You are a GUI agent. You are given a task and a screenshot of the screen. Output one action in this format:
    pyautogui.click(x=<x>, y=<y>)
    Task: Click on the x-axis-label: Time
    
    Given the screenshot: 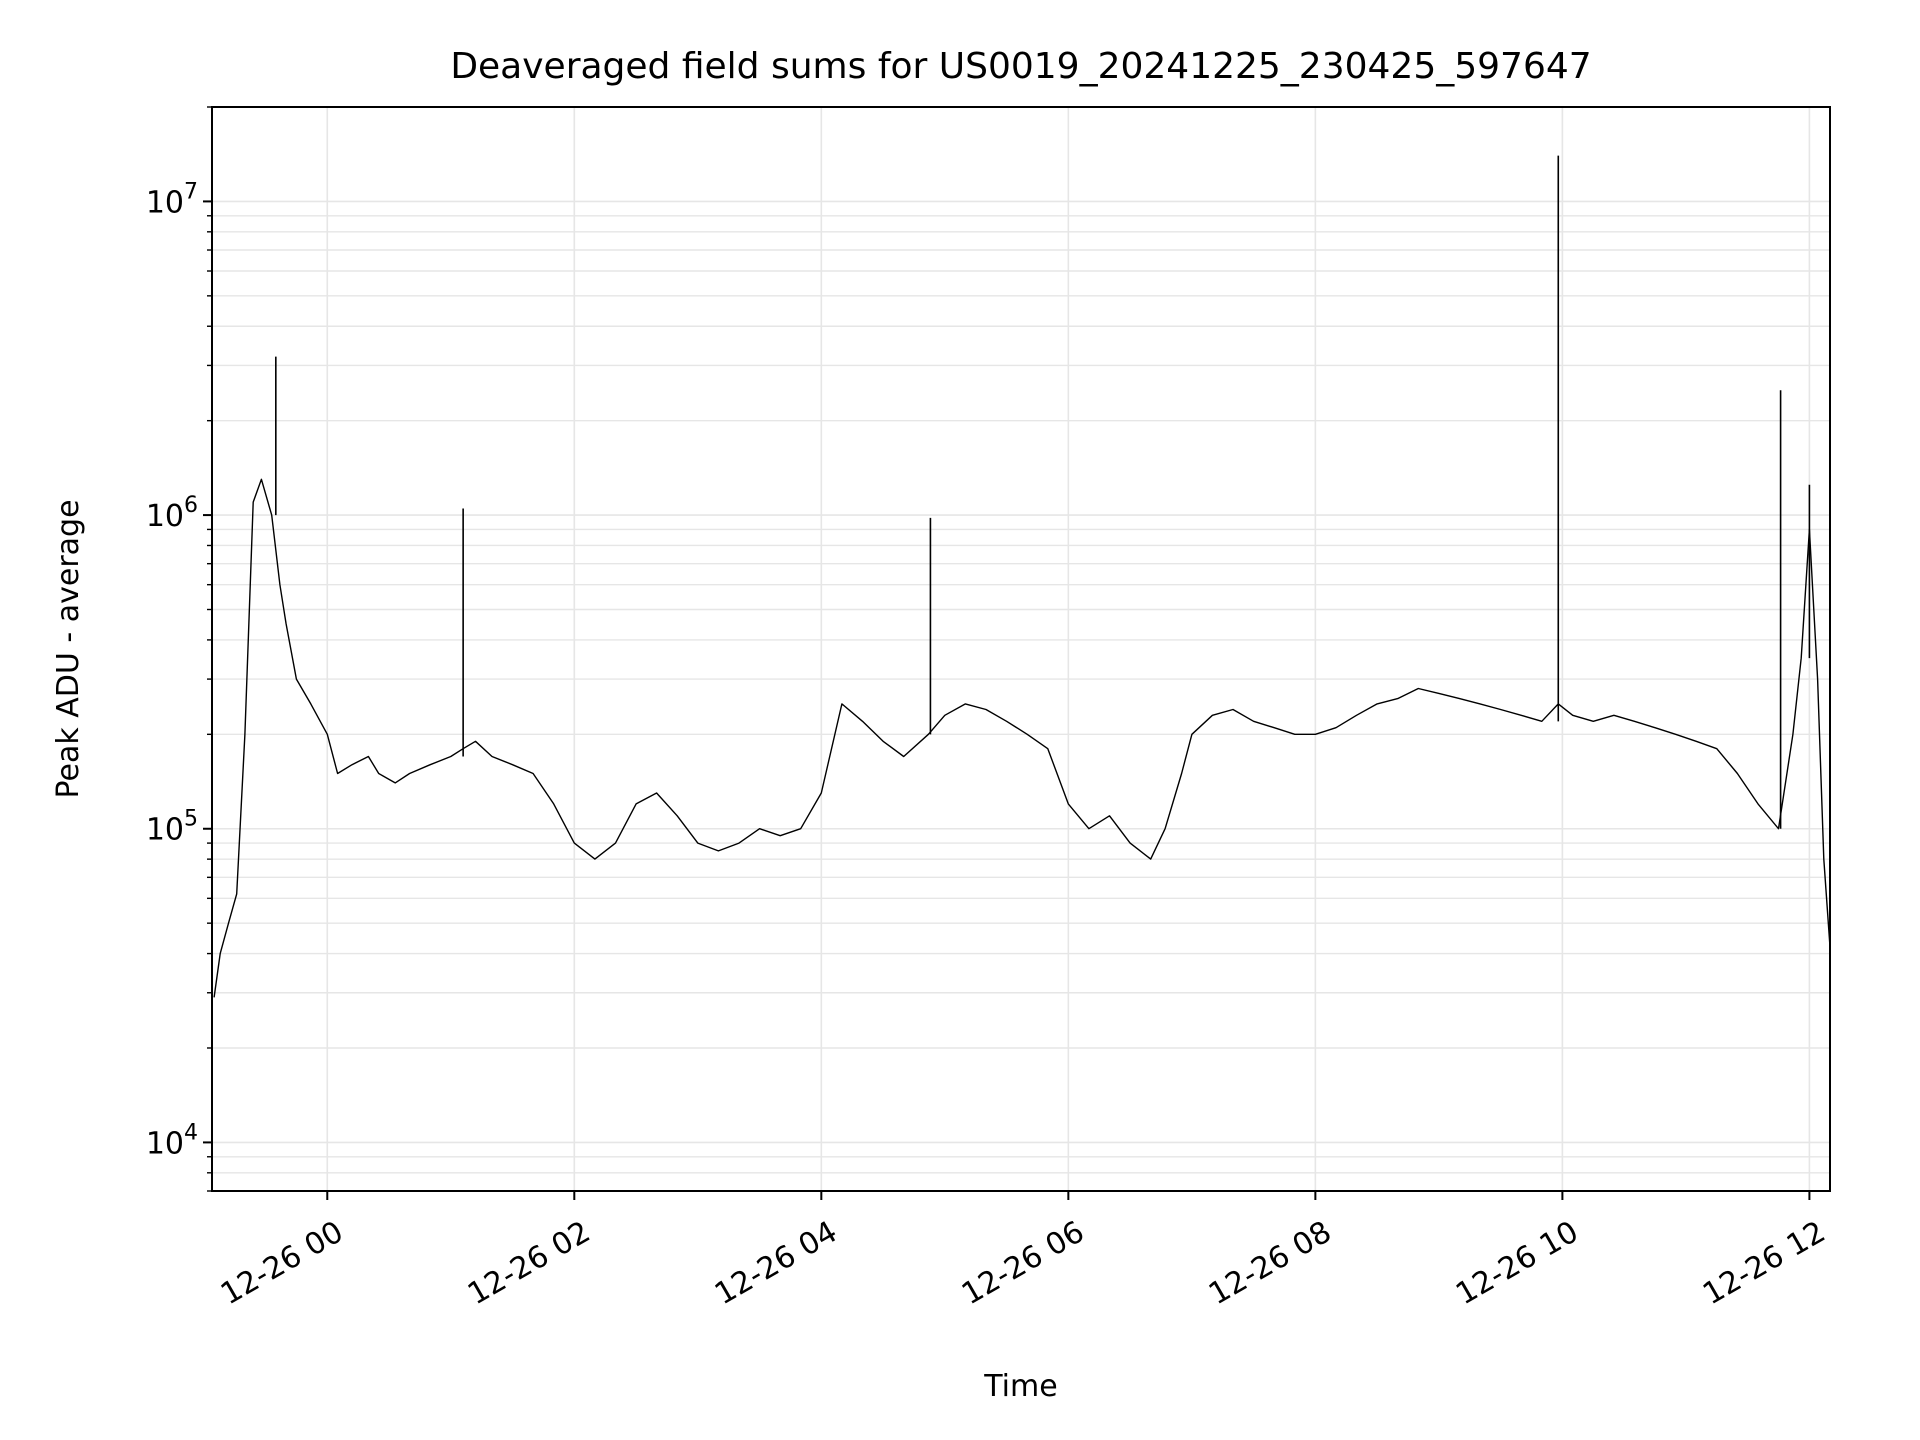 What is the action you would take?
    pyautogui.click(x=1020, y=1386)
    